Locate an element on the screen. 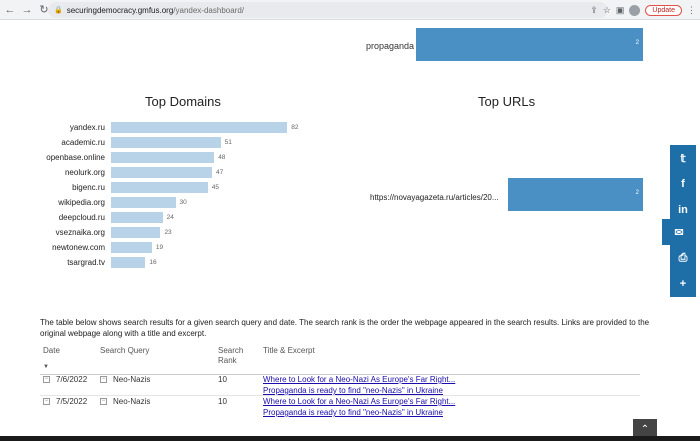  update-button: Update is located at coordinates (663, 10).